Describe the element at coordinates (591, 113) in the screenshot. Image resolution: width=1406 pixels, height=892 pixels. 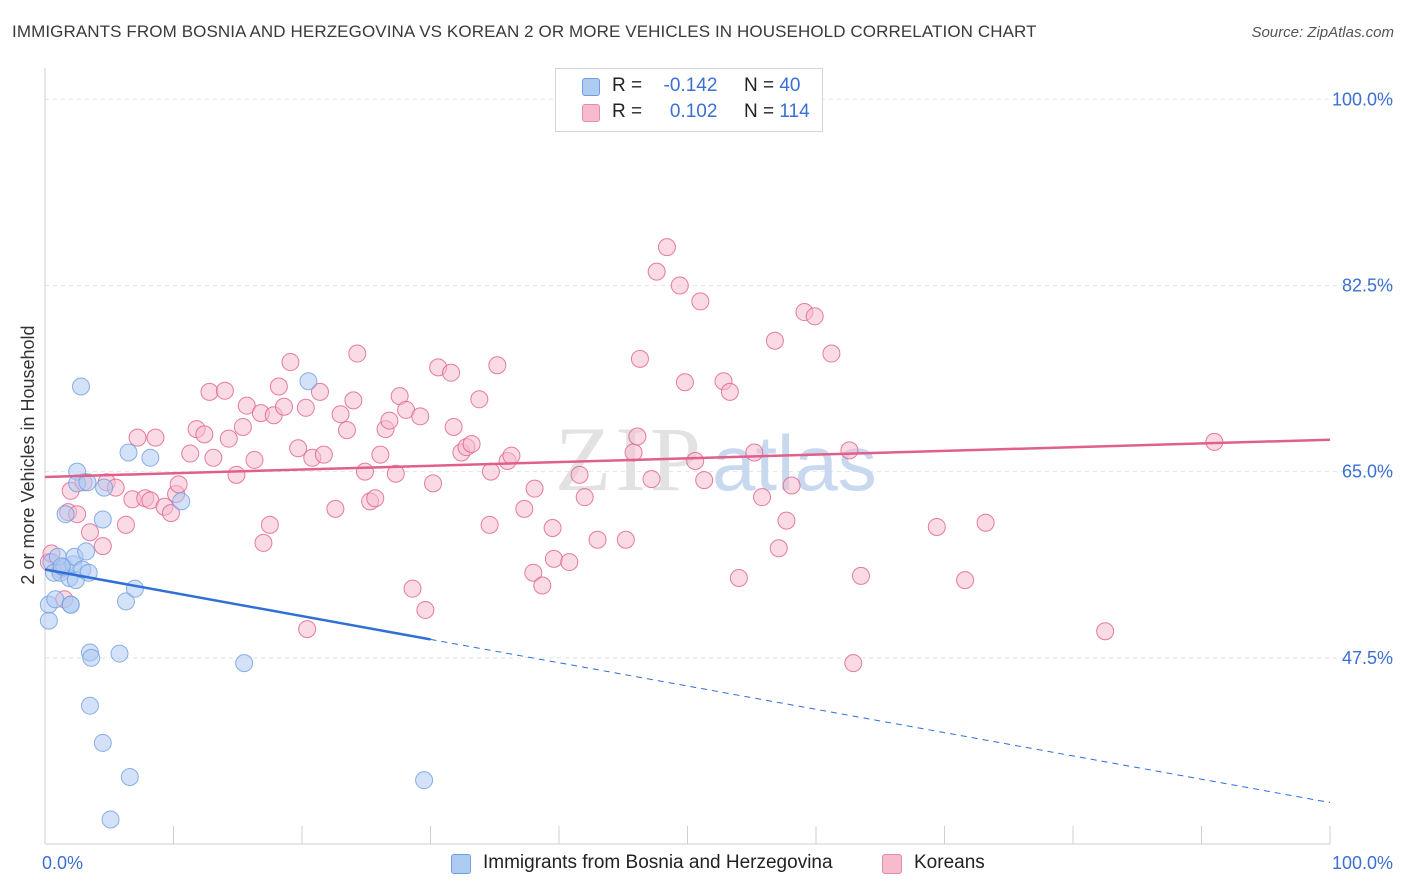
I see `legend-swatch-koreans` at that location.